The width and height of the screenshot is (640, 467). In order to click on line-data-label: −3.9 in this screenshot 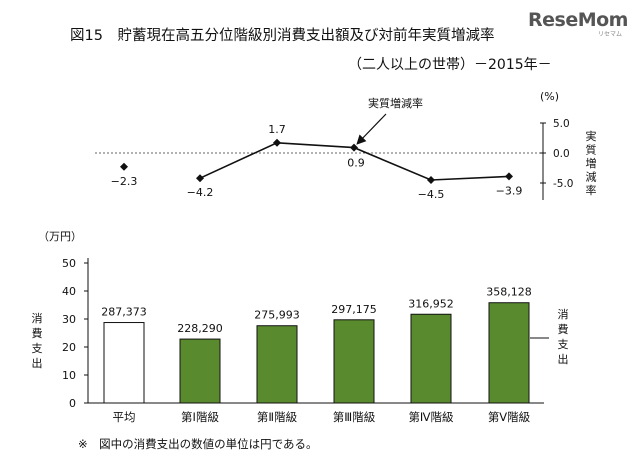, I will do `click(509, 190)`.